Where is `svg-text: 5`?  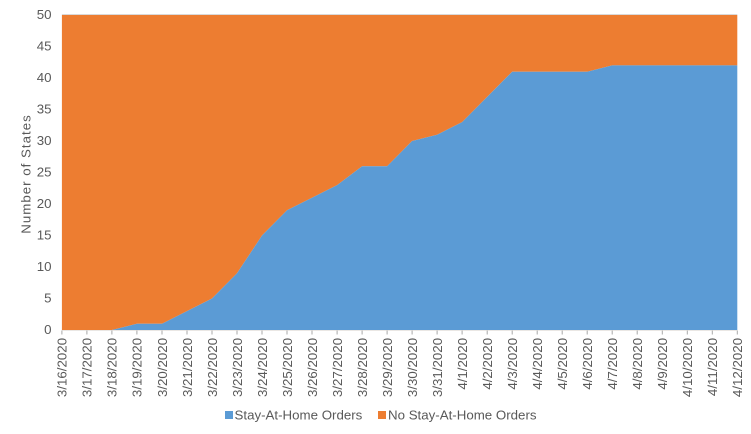 svg-text: 5 is located at coordinates (47, 298).